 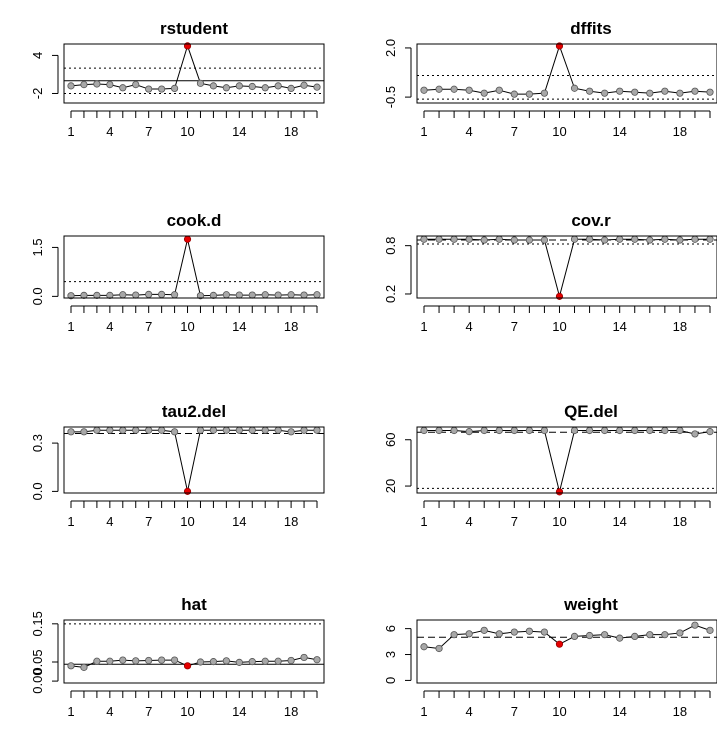 What do you see at coordinates (37, 296) in the screenshot?
I see `y-tick-label: 0.0` at bounding box center [37, 296].